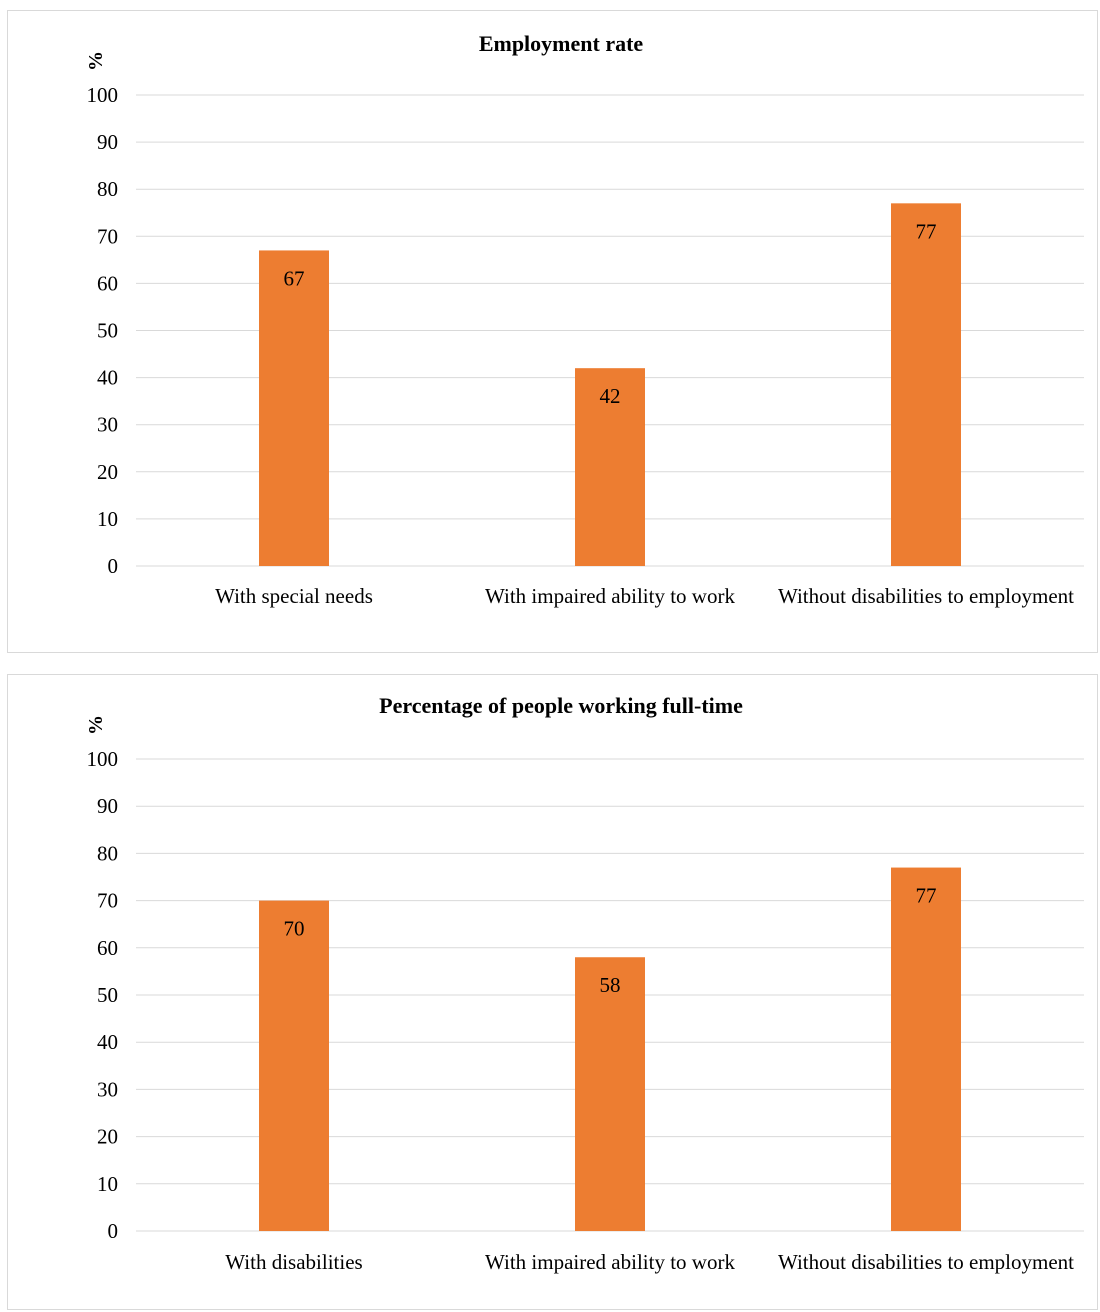 This screenshot has width=1100, height=1312. Describe the element at coordinates (293, 1262) in the screenshot. I see `category-label: With disabilities` at that location.